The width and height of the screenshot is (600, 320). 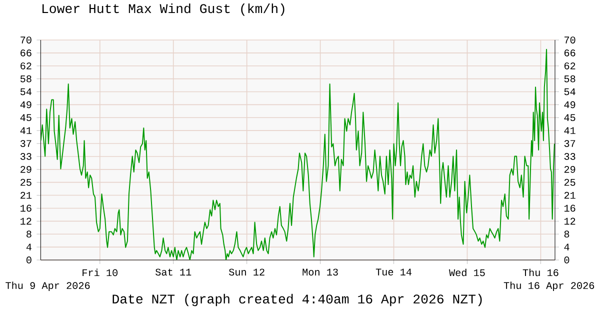 I want to click on y2-tick-label: 41, so click(x=570, y=130).